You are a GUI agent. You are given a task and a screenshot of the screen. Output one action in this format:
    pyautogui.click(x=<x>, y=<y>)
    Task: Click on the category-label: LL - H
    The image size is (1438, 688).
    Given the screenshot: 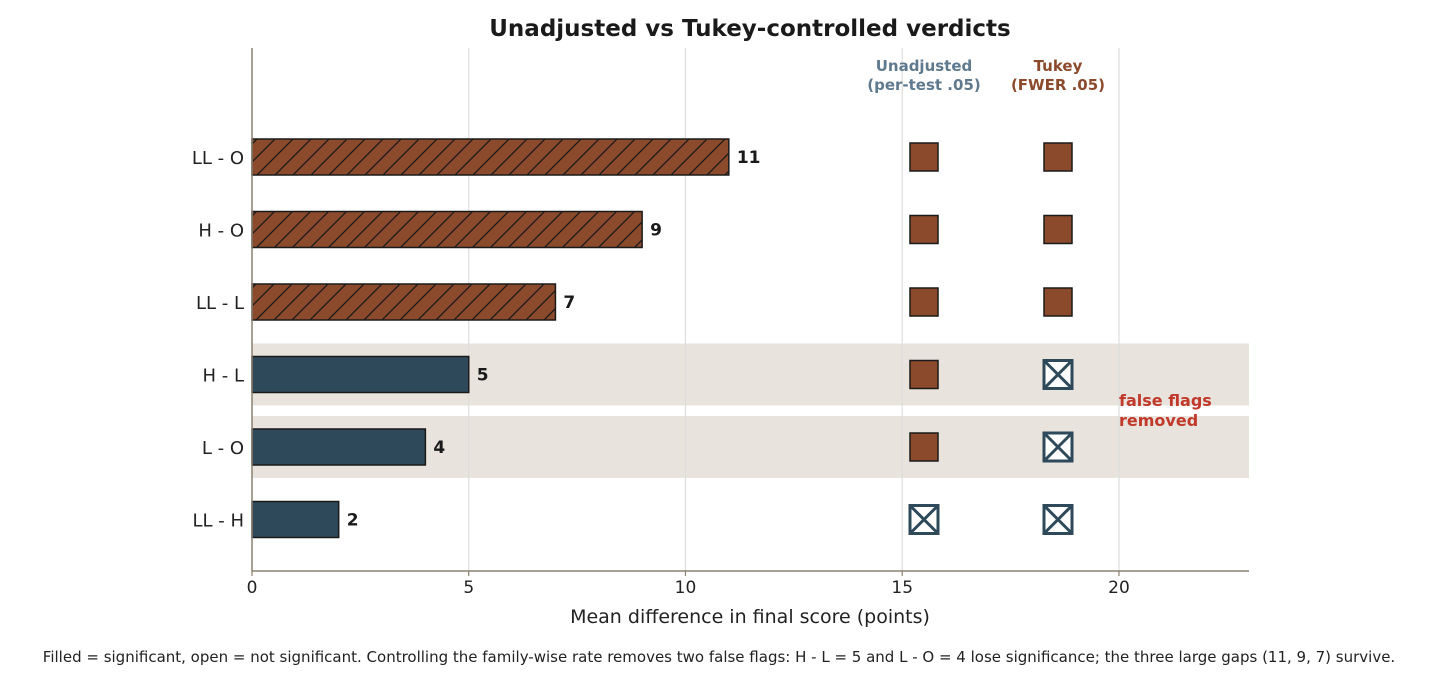 What is the action you would take?
    pyautogui.click(x=218, y=521)
    